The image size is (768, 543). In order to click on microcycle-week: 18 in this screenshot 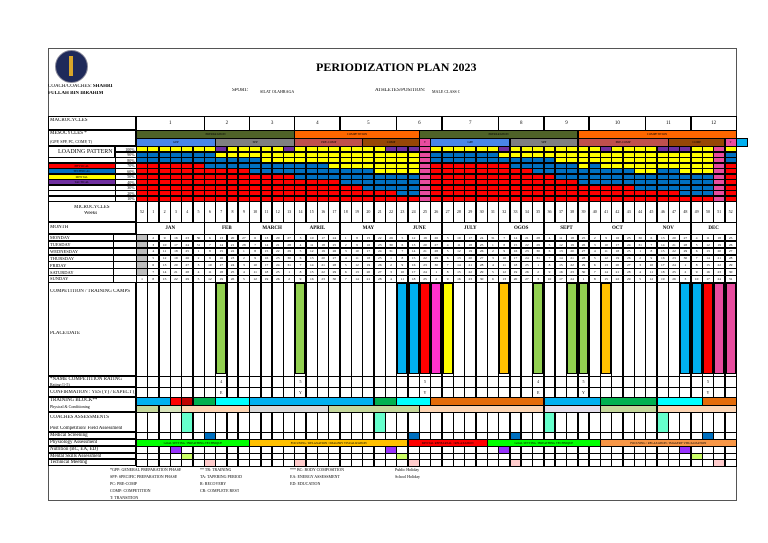, I will do `click(345, 212)`.